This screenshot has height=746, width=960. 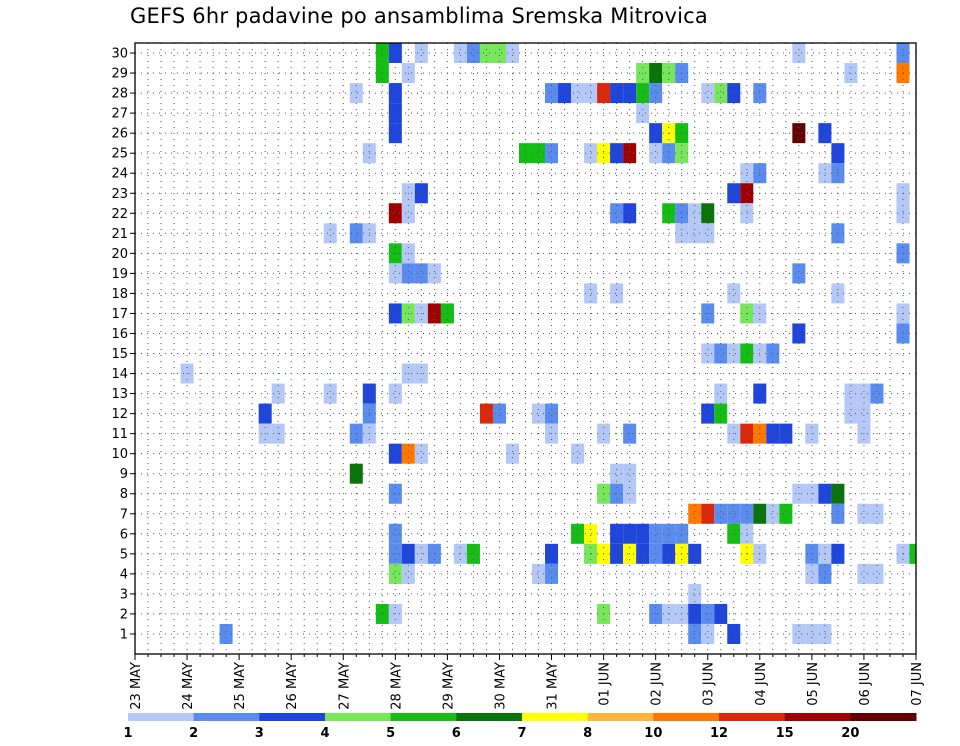 What do you see at coordinates (719, 733) in the screenshot?
I see `colorbar-label: 12` at bounding box center [719, 733].